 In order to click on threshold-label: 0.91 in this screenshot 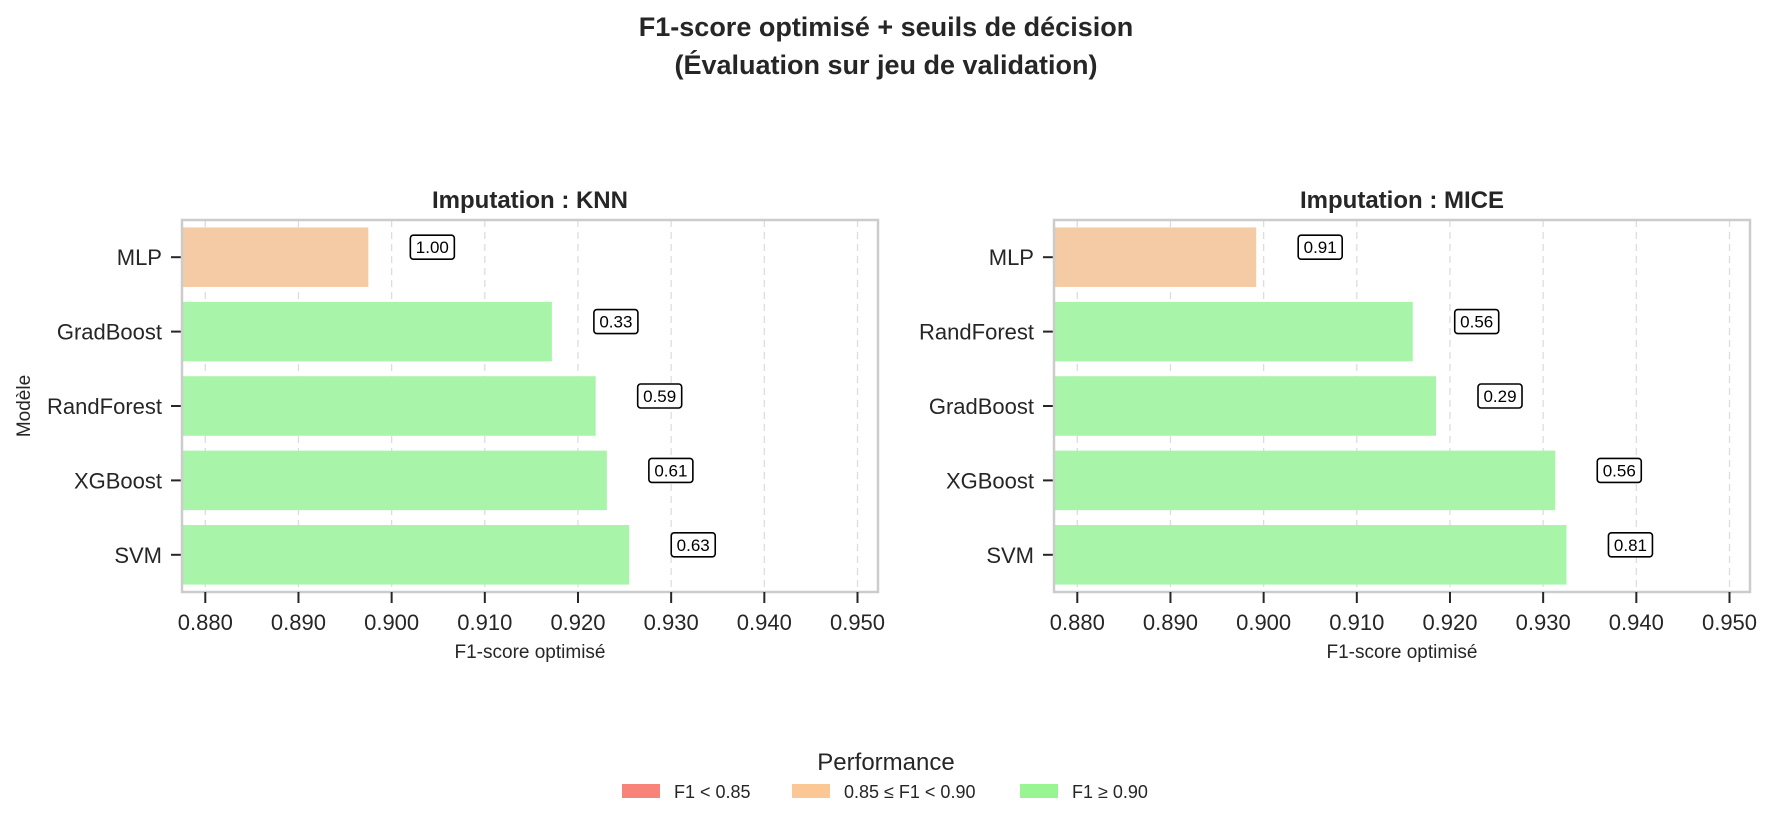, I will do `click(1320, 247)`.